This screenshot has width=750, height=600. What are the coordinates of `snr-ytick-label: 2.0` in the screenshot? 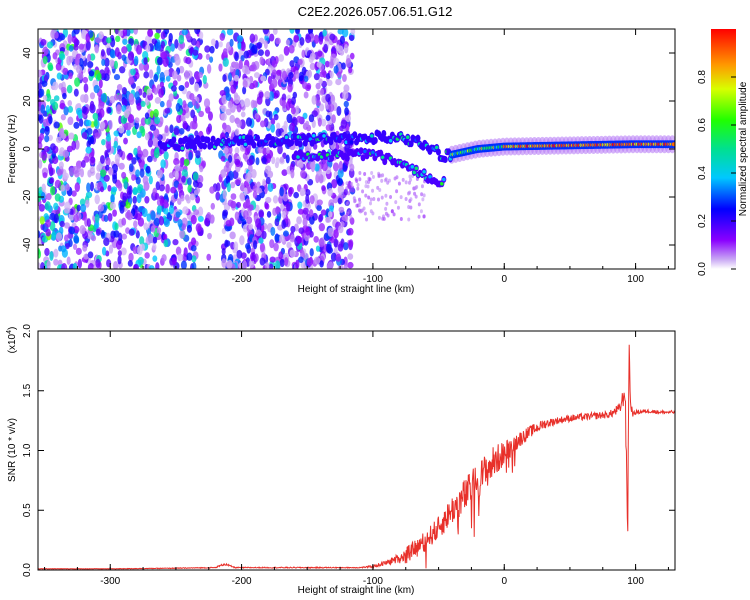 It's located at (27, 331).